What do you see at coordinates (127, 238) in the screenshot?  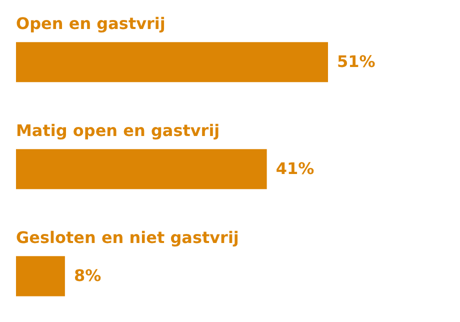 I see `y-tick-label: Gesloten en niet gastvrij` at bounding box center [127, 238].